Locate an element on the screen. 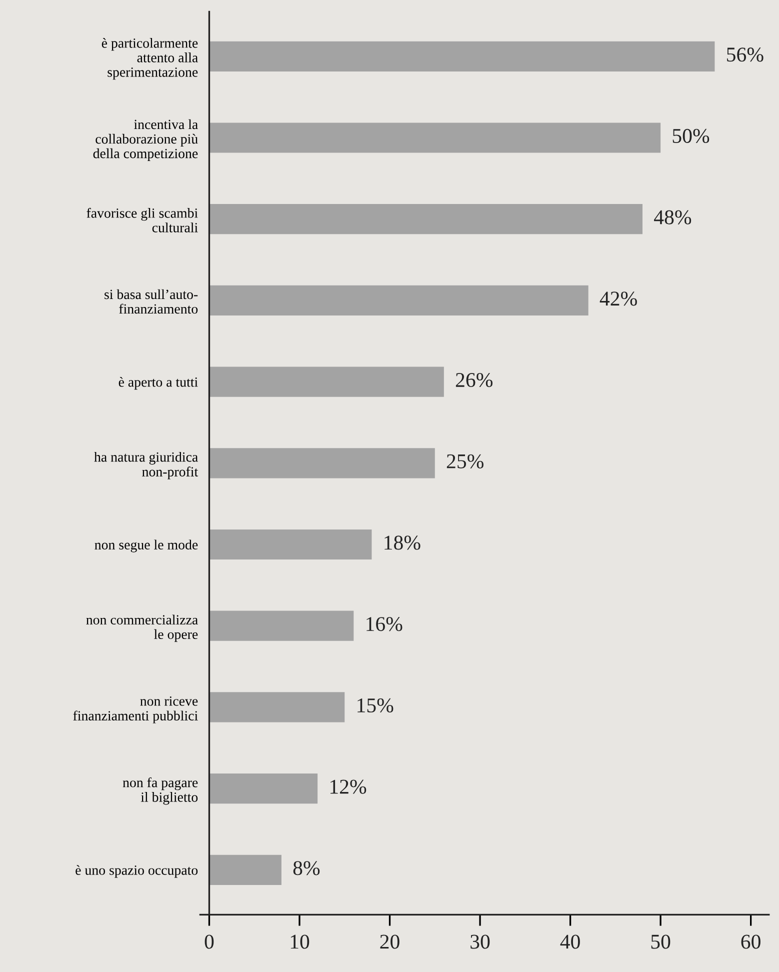  data-label: 16% is located at coordinates (384, 624).